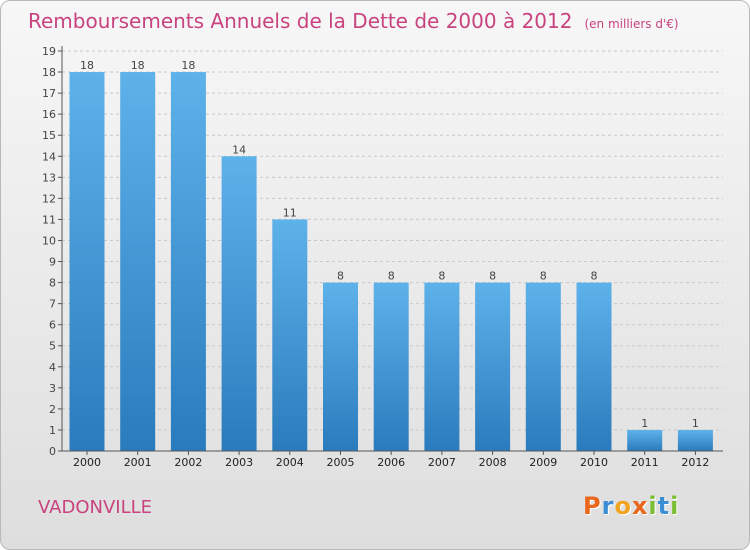  Describe the element at coordinates (695, 462) in the screenshot. I see `x-tick-label: 2012` at that location.